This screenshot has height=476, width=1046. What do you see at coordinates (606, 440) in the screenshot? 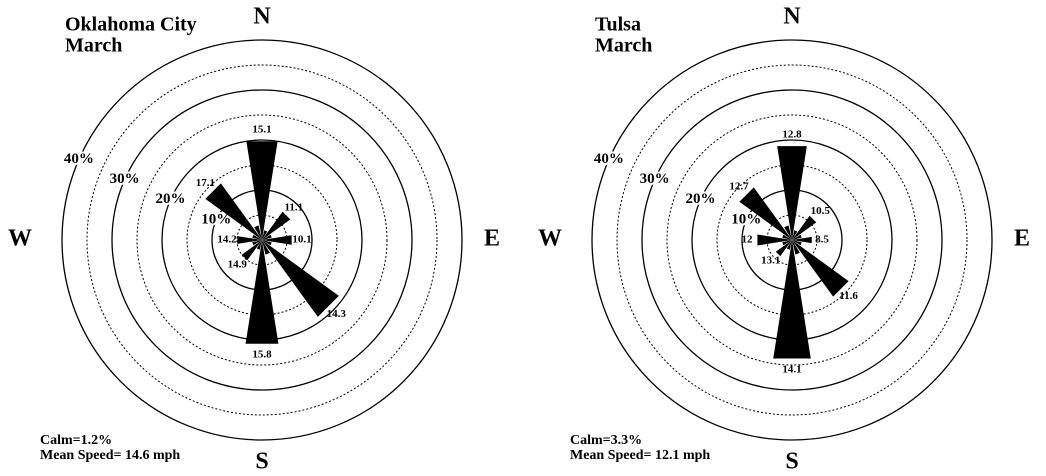
I see `note: Calm=3.3%` at bounding box center [606, 440].